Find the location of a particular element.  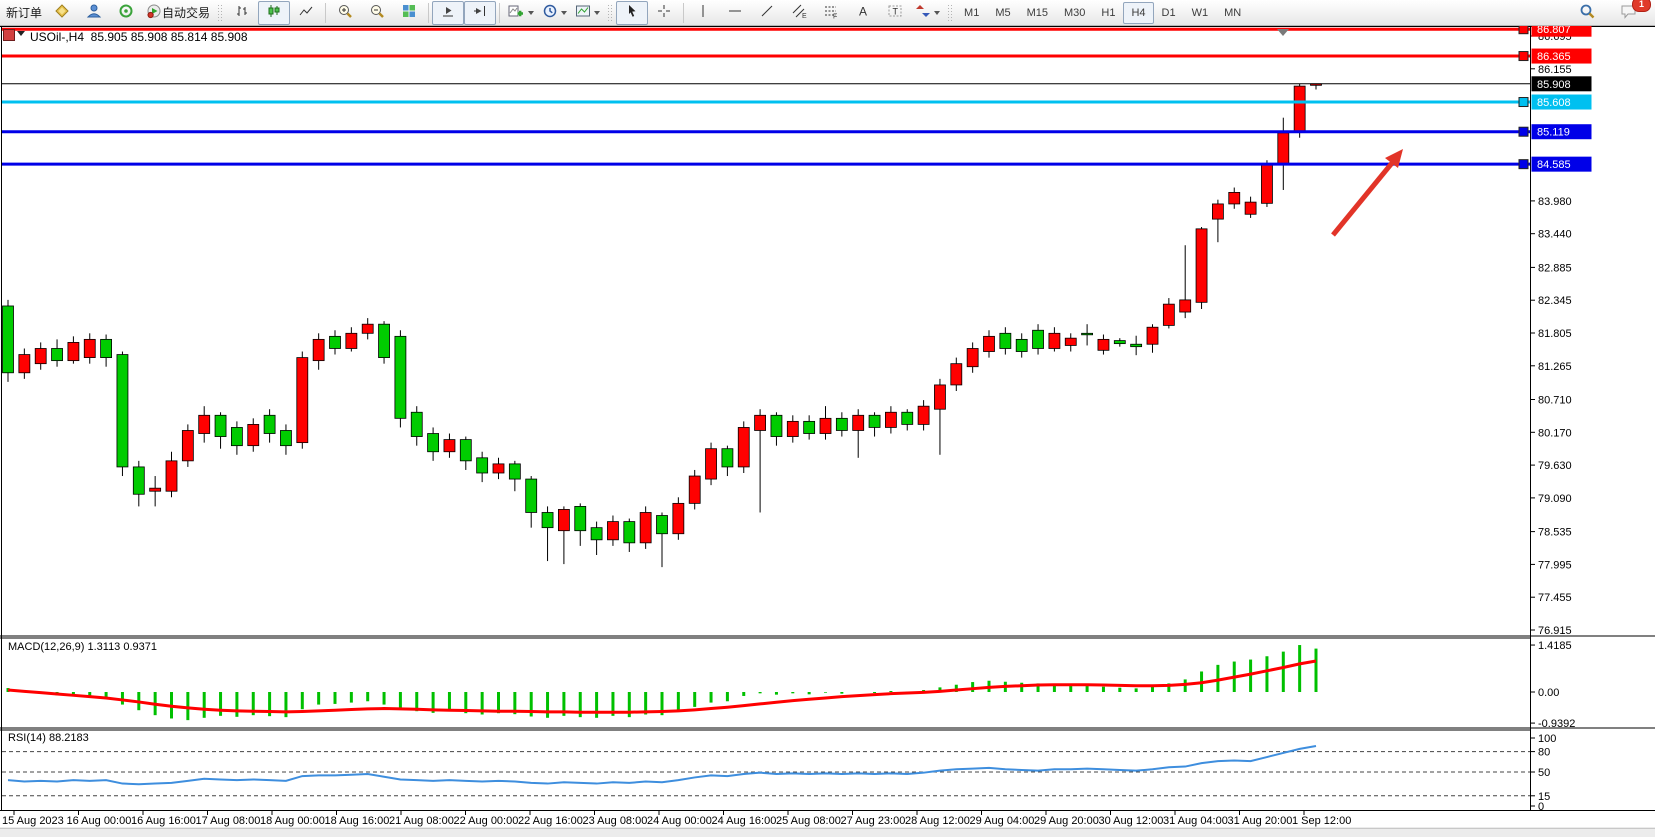

bar-chart-button is located at coordinates (242, 13).